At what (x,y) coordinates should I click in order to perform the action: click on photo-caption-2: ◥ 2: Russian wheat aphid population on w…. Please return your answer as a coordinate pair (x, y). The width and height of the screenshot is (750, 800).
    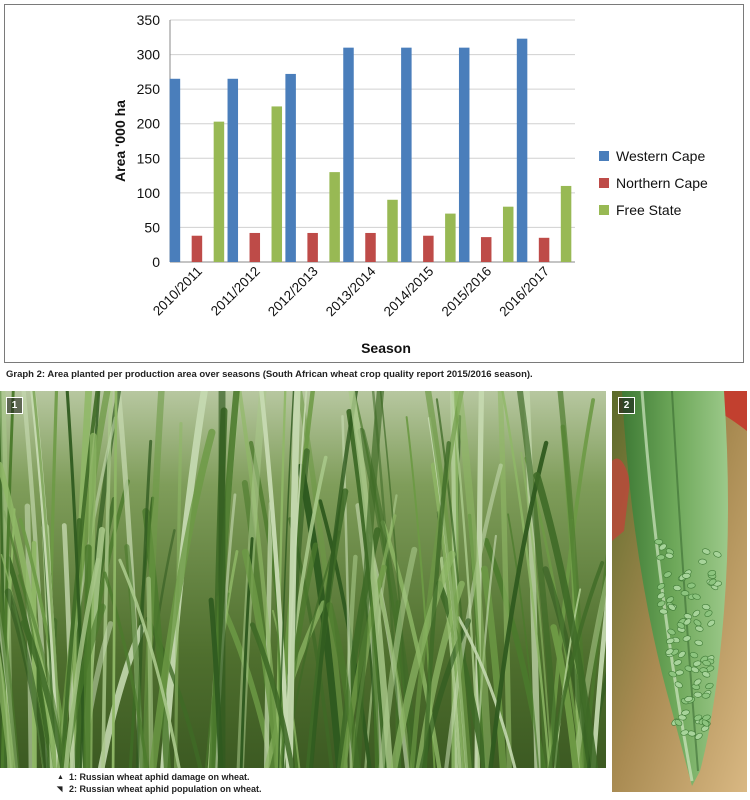
    Looking at the image, I should click on (159, 789).